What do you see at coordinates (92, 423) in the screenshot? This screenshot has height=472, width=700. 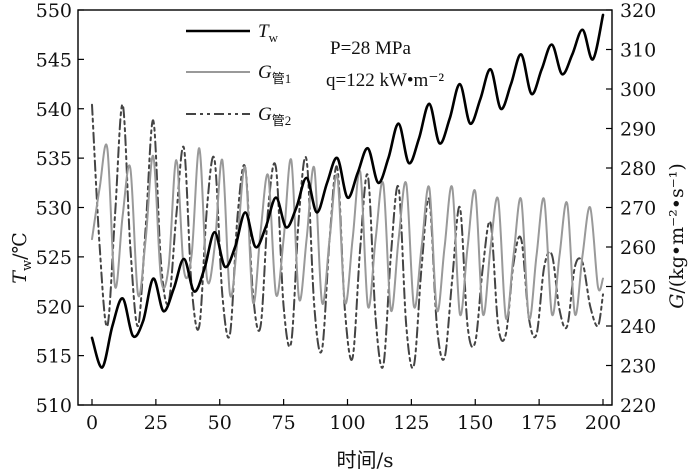 I see `x-tick-label: 0` at bounding box center [92, 423].